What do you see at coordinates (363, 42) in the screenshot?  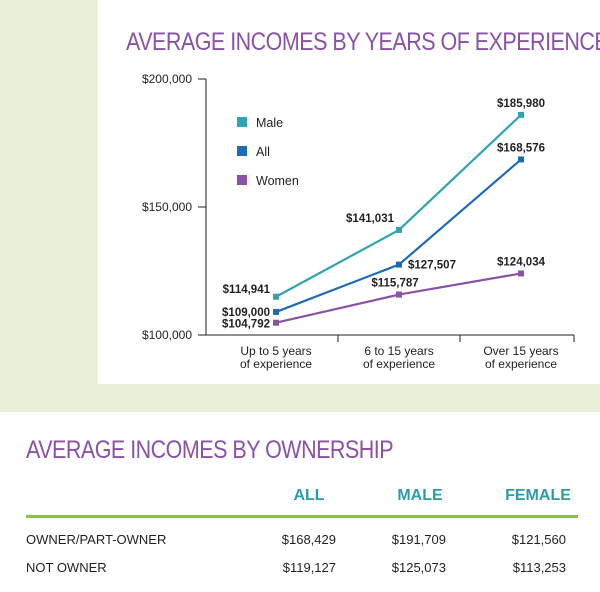 I see `chart-title: AVERAGE INCOMES BY YEARS OF EXPERIENCE` at bounding box center [363, 42].